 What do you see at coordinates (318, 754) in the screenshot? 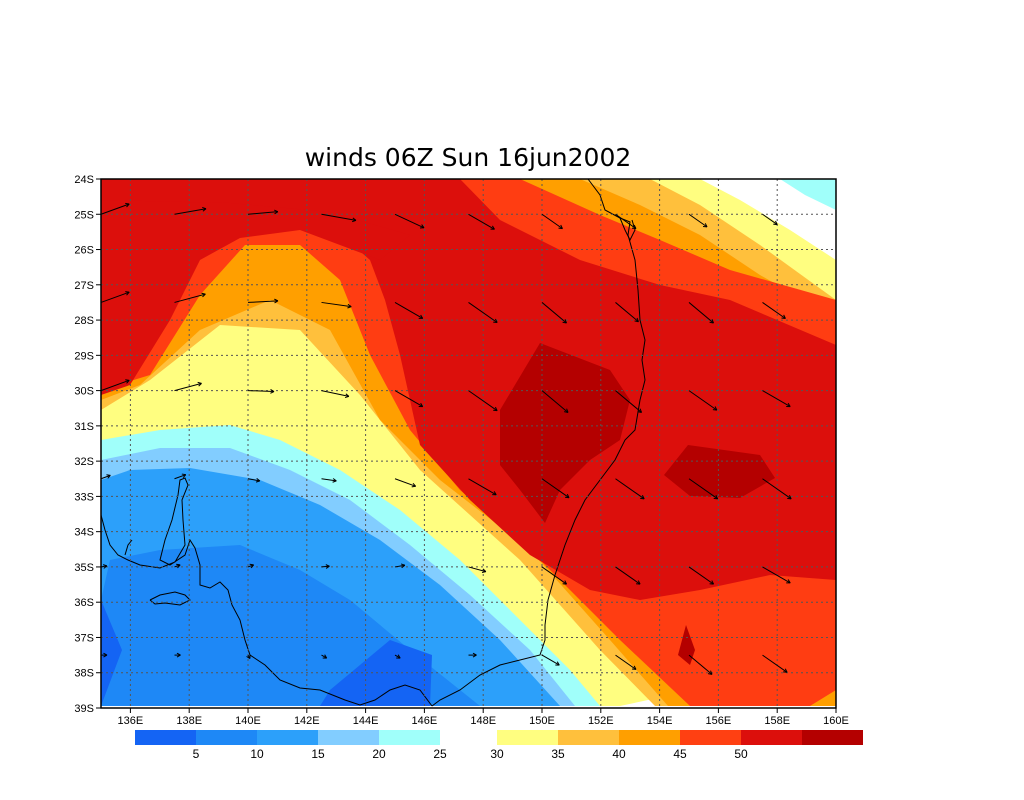
I see `colorbar-label: 15` at bounding box center [318, 754].